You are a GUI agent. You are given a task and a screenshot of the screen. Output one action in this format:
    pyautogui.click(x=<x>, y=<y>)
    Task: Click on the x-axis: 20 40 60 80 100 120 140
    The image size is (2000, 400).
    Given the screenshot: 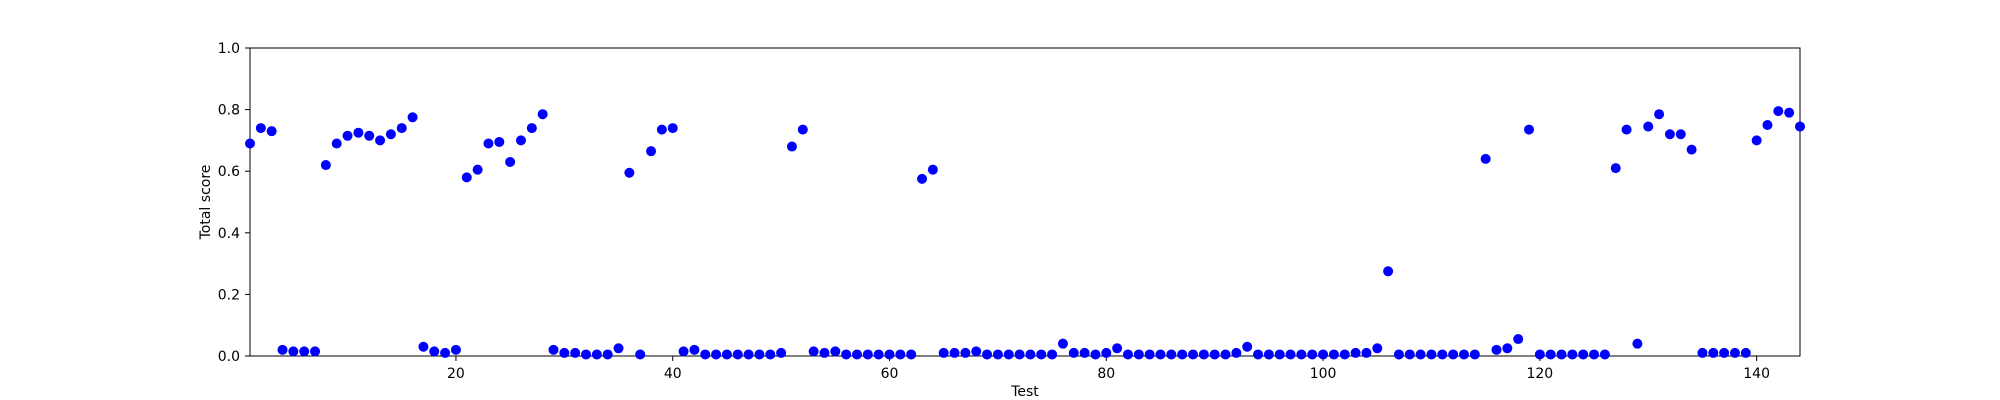 What is the action you would take?
    pyautogui.click(x=1108, y=369)
    